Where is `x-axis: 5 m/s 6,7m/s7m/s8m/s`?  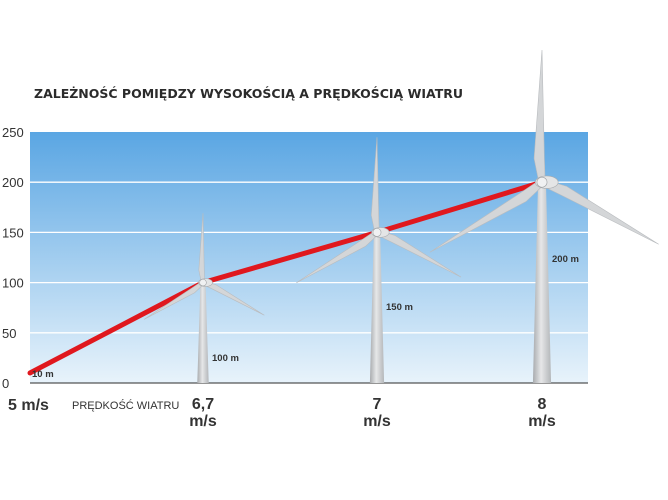 x-axis: 5 m/s 6,7m/s7m/s8m/s is located at coordinates (282, 413).